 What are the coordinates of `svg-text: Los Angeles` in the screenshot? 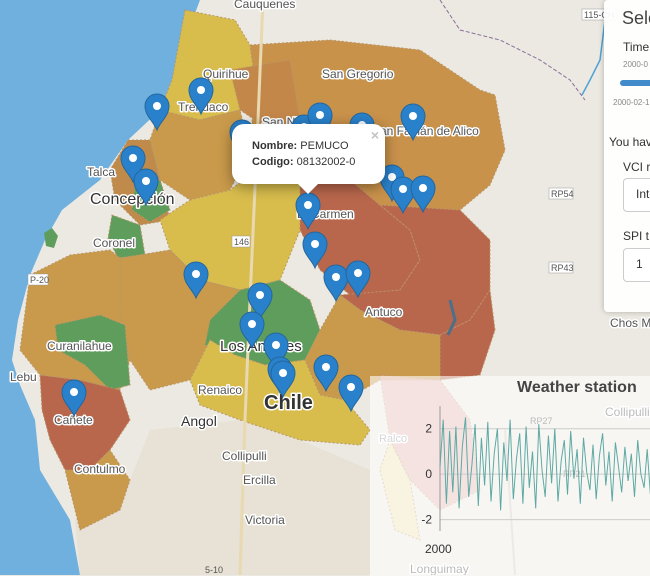 It's located at (261, 346).